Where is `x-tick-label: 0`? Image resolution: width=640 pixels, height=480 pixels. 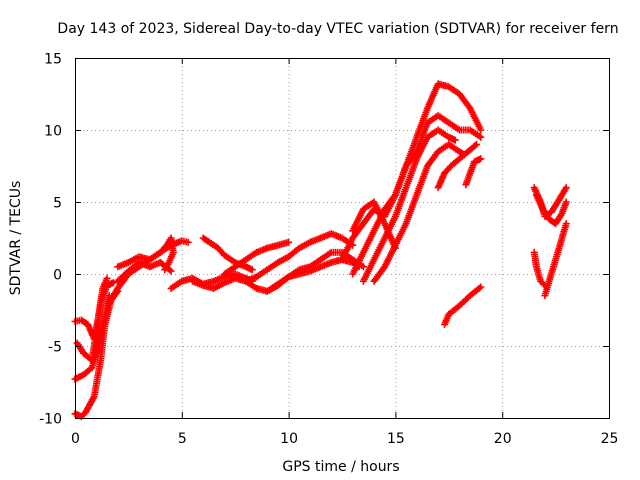 x-tick-label: 0 is located at coordinates (75, 439).